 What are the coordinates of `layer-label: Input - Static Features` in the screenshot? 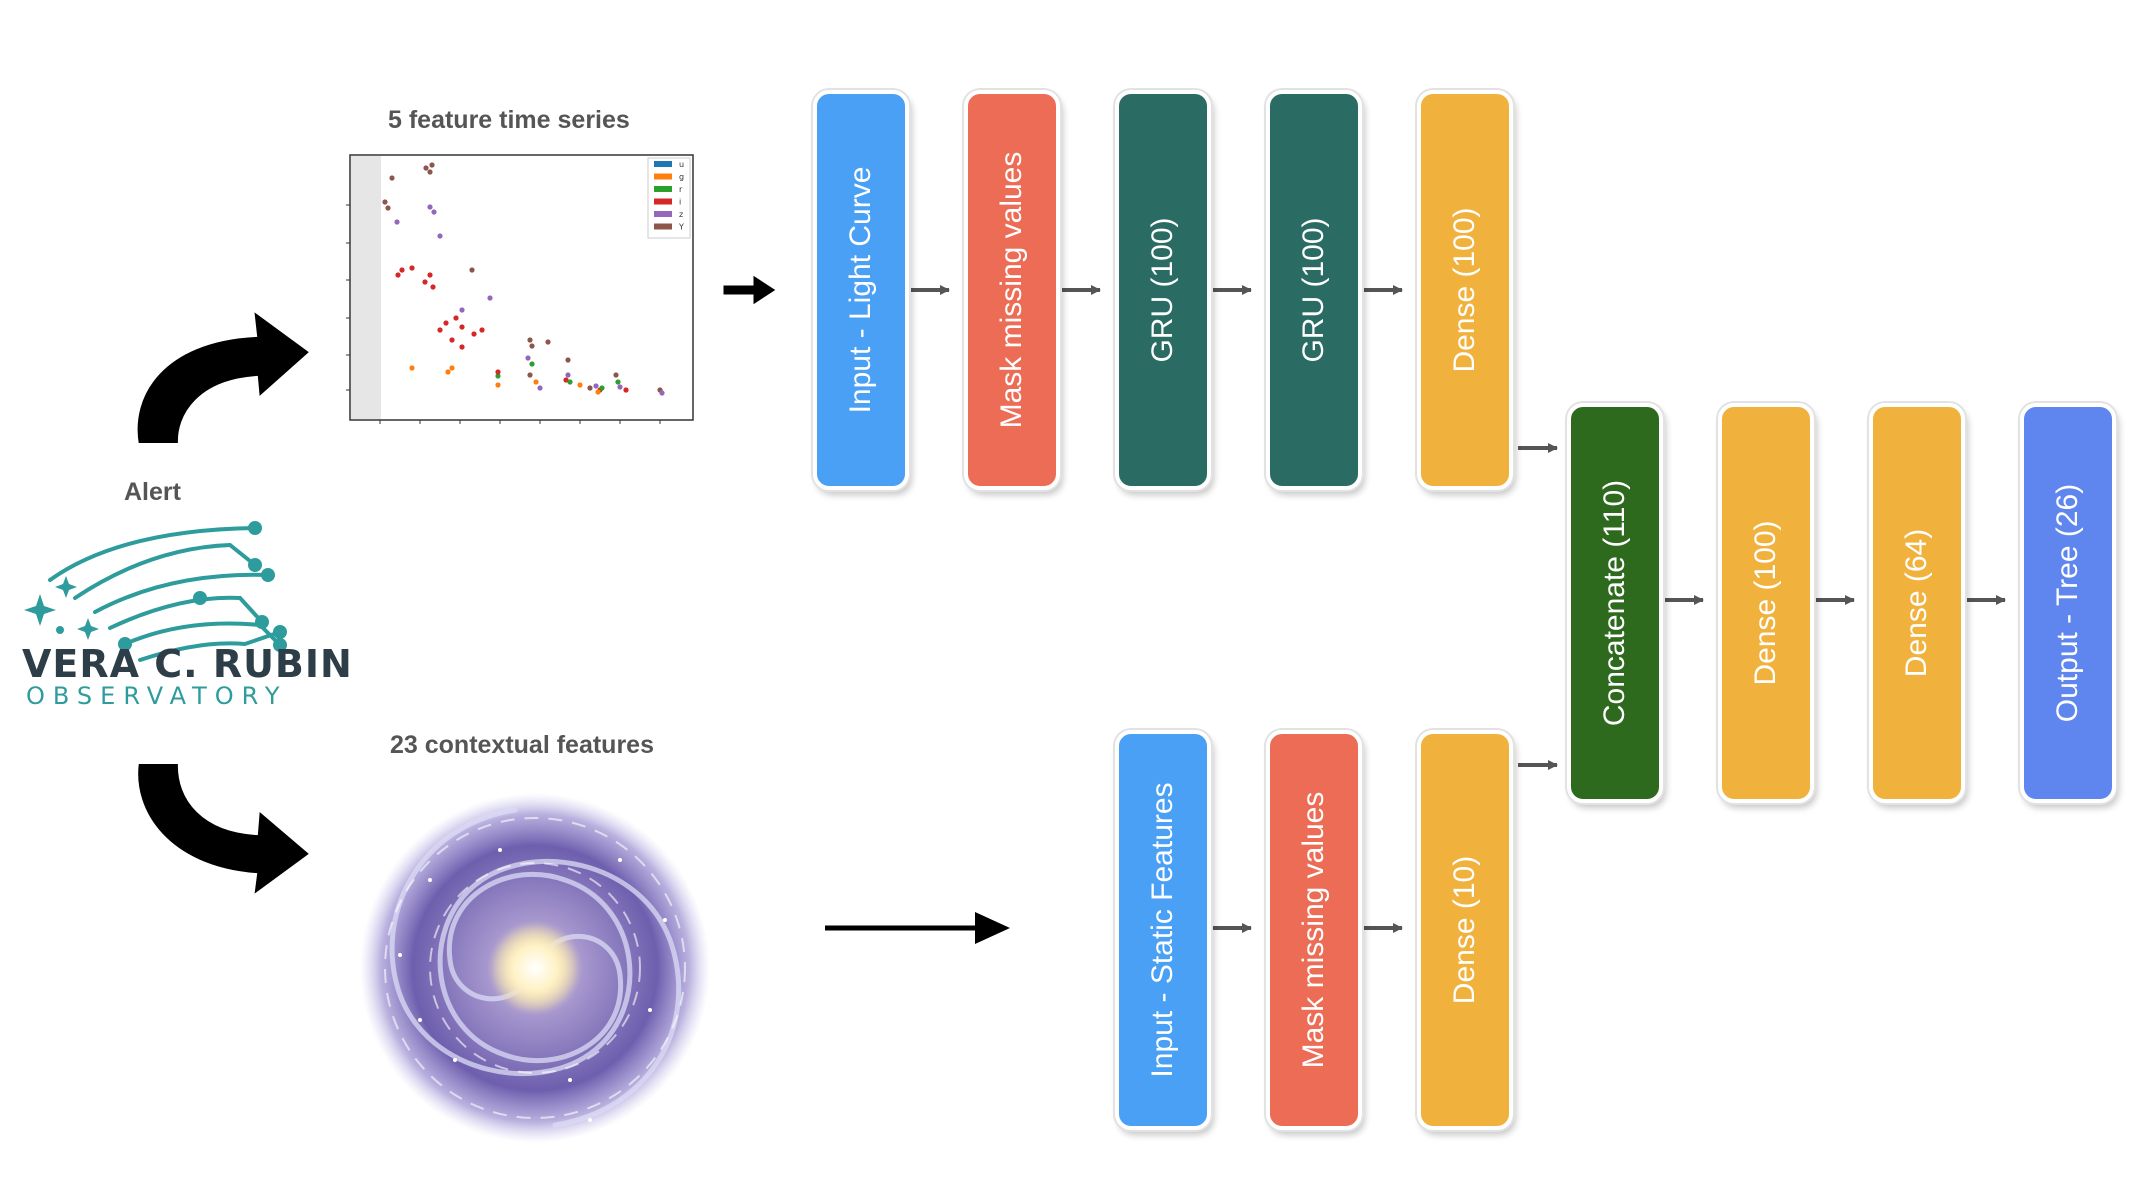 It's located at (1162, 930).